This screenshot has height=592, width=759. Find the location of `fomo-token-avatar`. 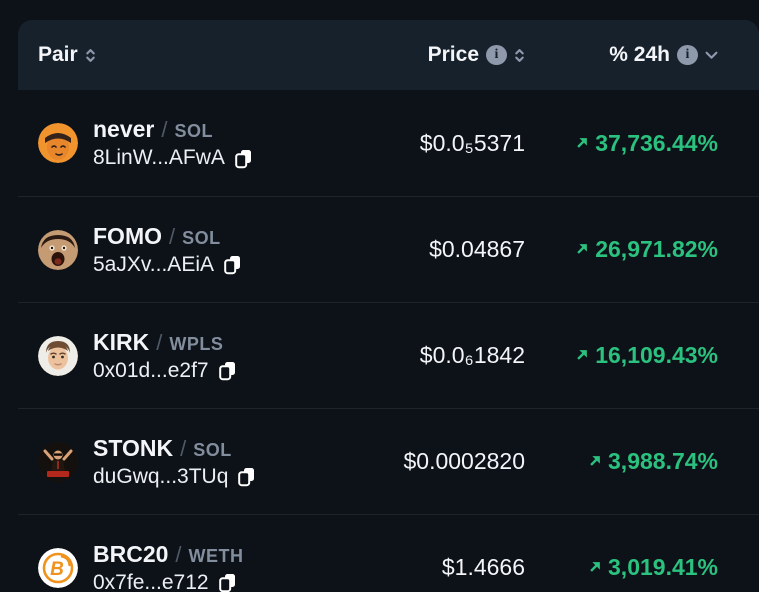

fomo-token-avatar is located at coordinates (58, 249).